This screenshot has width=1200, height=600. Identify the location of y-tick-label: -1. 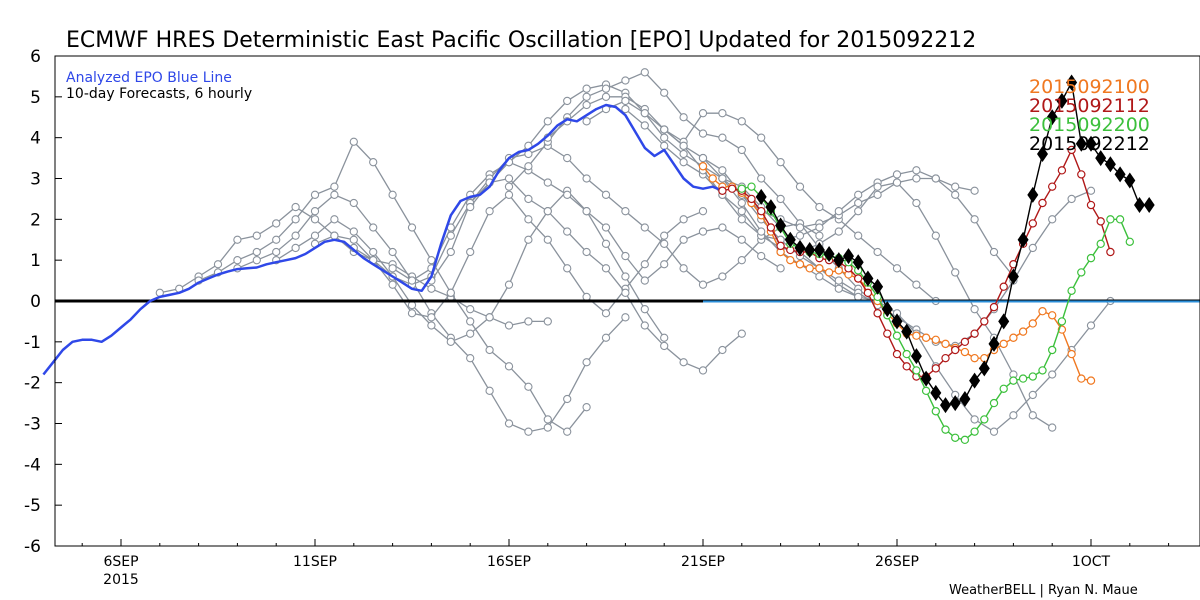
(32, 343).